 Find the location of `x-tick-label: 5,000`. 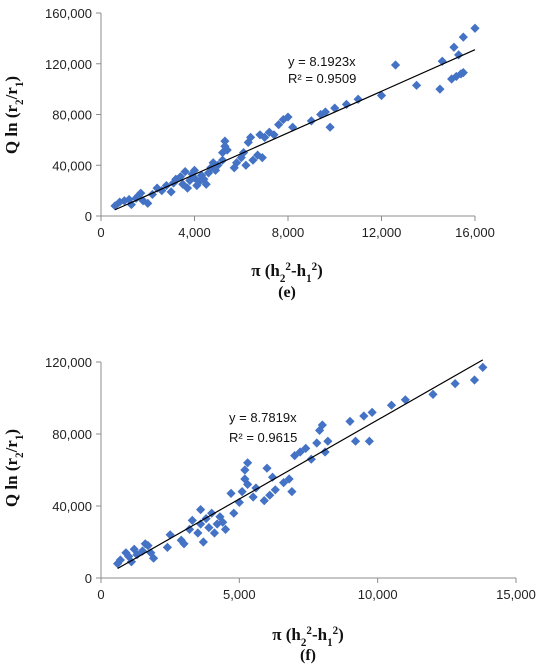

x-tick-label: 5,000 is located at coordinates (239, 594).